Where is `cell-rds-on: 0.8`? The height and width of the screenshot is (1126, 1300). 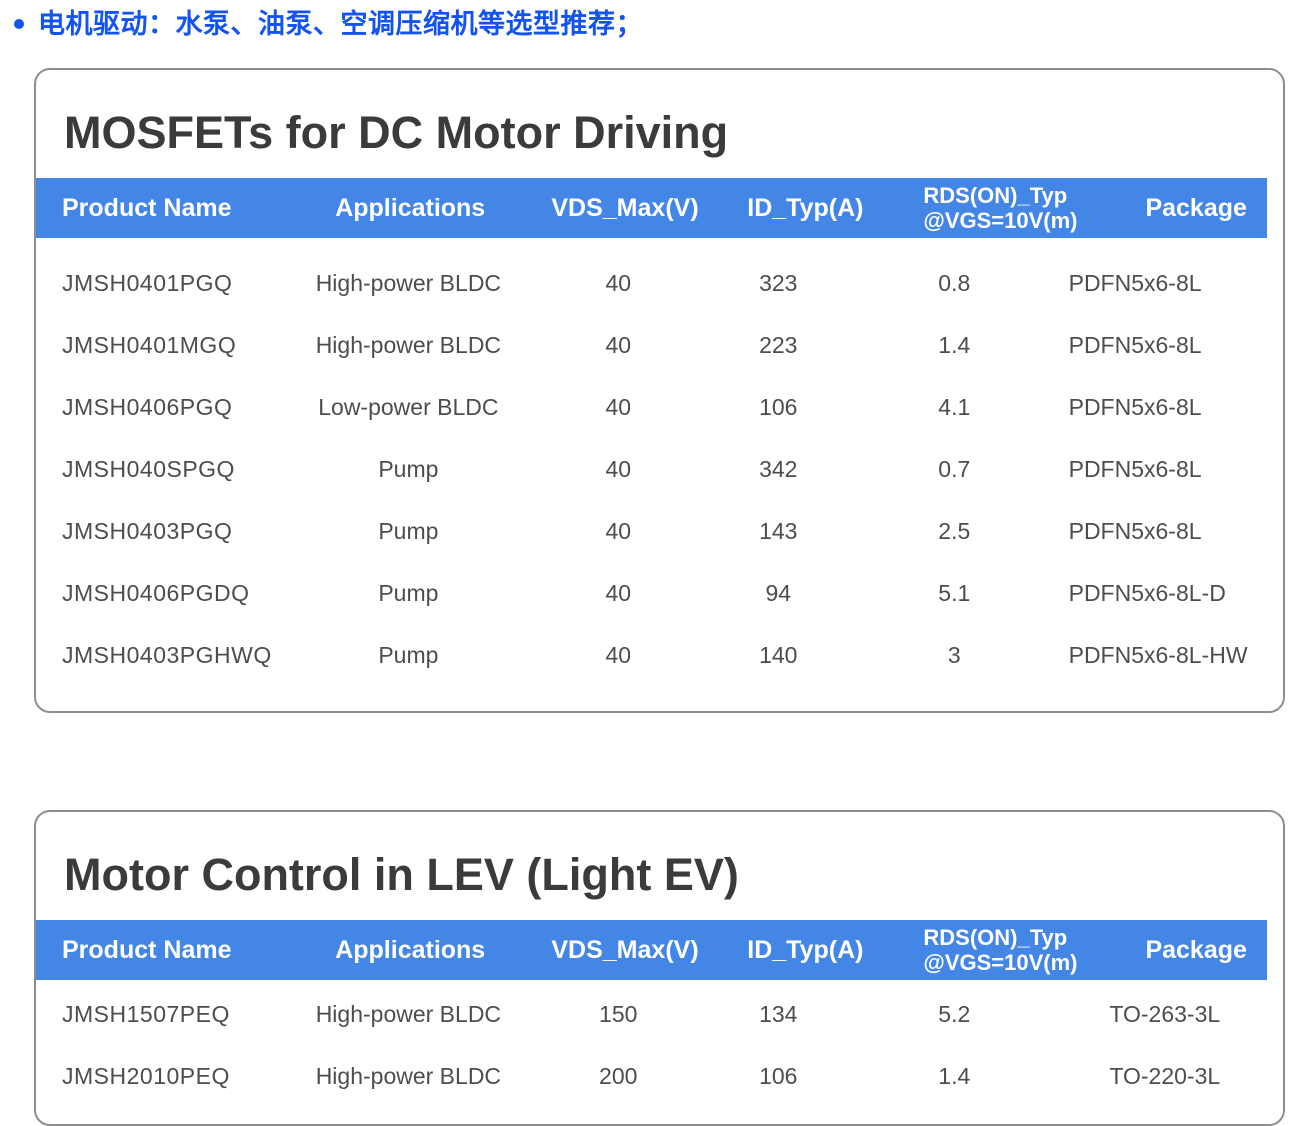 cell-rds-on: 0.8 is located at coordinates (954, 282).